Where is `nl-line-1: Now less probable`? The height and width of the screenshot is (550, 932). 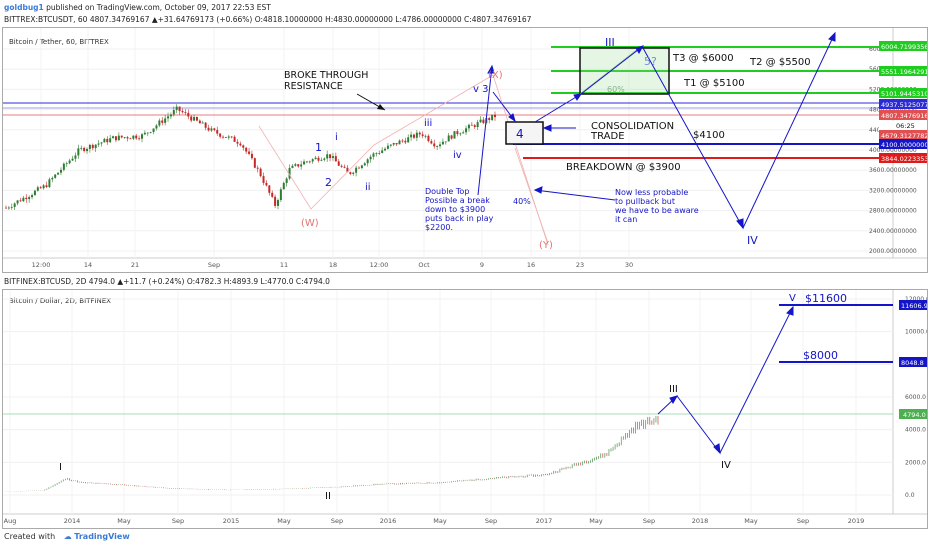
nl-line-1: Now less probable is located at coordinates (651, 192).